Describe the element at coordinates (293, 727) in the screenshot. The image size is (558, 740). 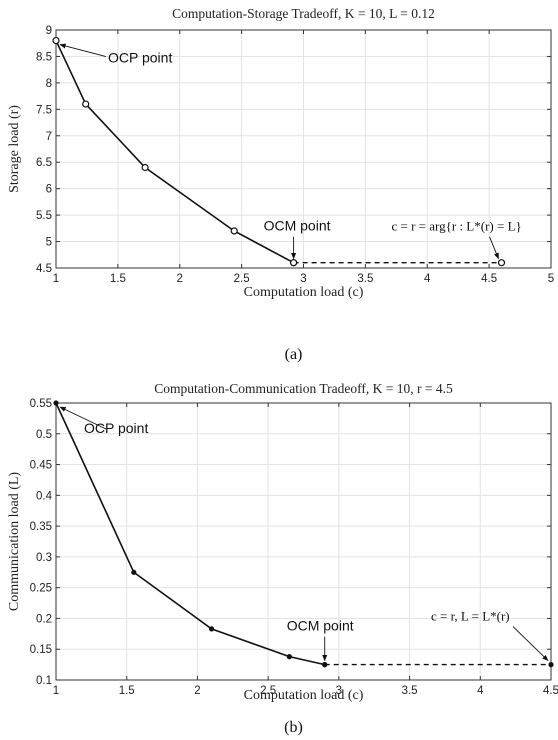
I see `figure-caption: (b)` at that location.